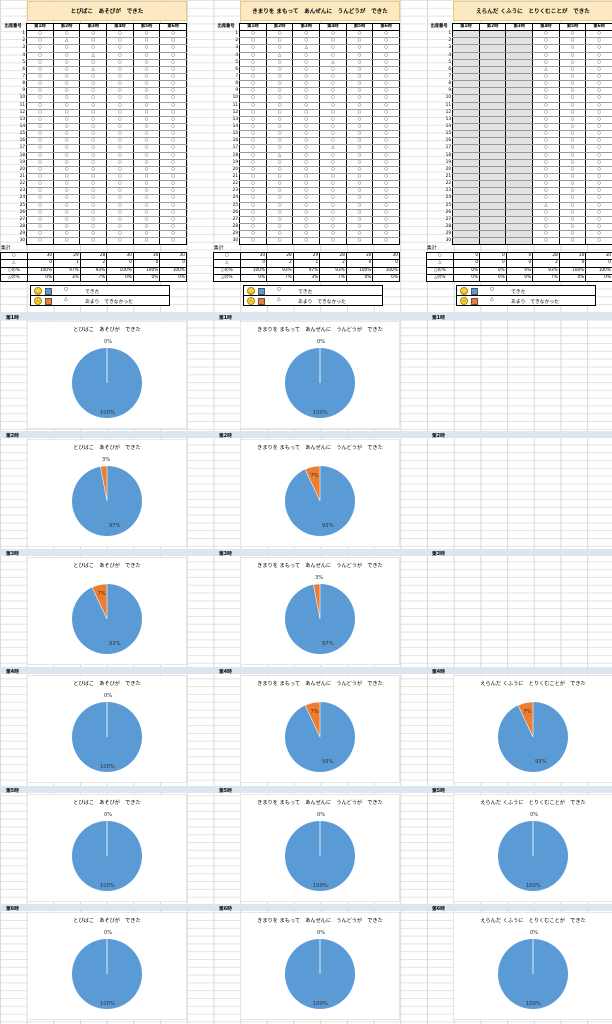 The image size is (612, 1024). I want to click on summary-value: 1, so click(306, 263).